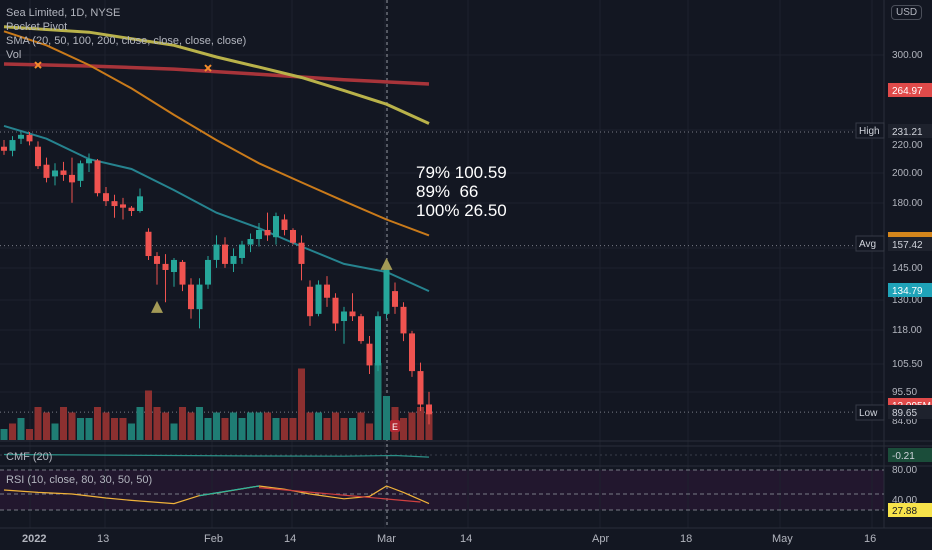  What do you see at coordinates (37, 27) in the screenshot?
I see `legend-pocket-pivot: Pocket Pivot` at bounding box center [37, 27].